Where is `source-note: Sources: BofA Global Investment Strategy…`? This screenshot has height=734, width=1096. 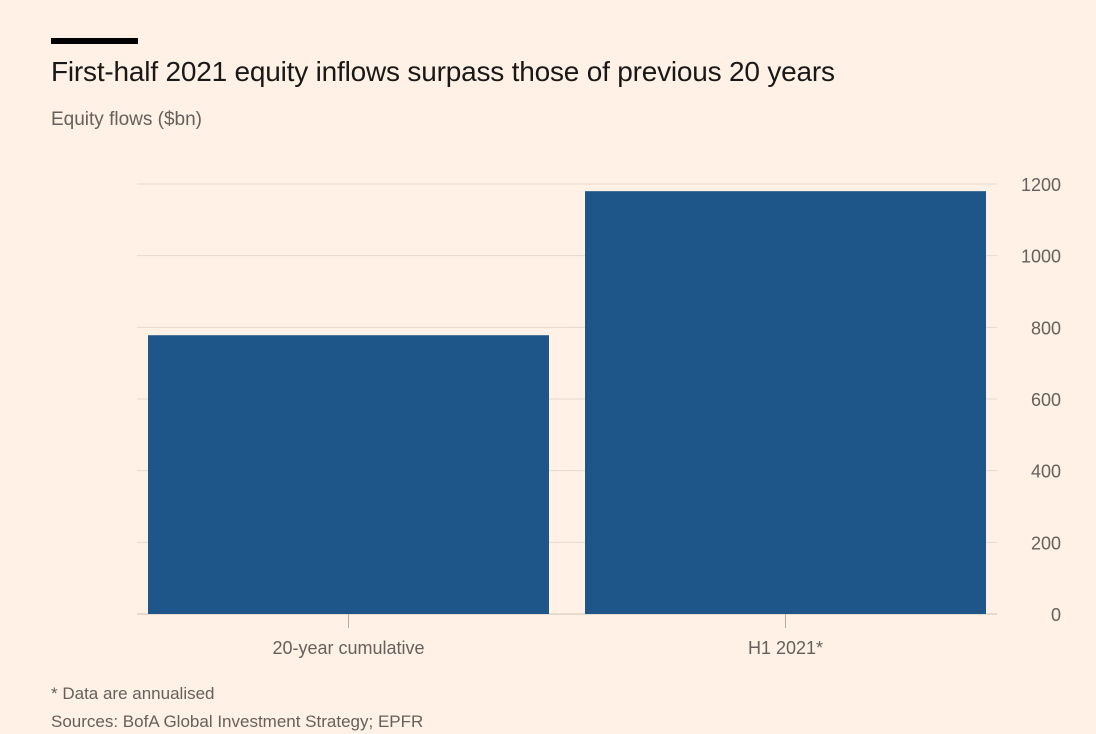
source-note: Sources: BofA Global Investment Strategy… is located at coordinates (237, 721).